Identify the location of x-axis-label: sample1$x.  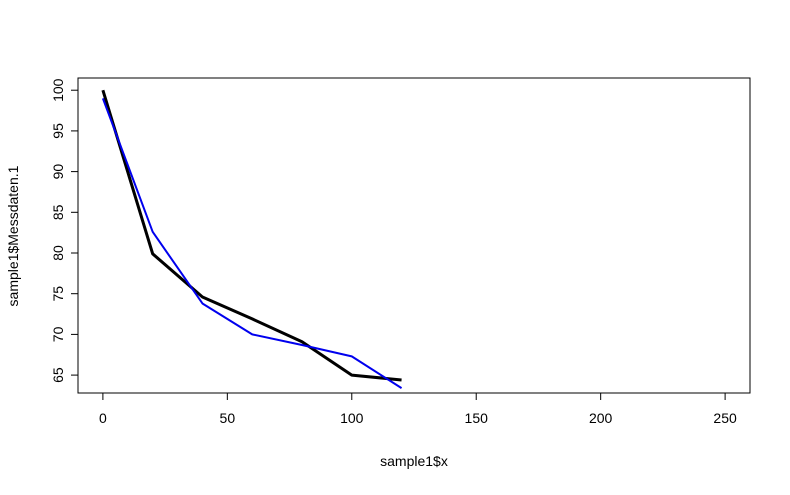
(414, 461).